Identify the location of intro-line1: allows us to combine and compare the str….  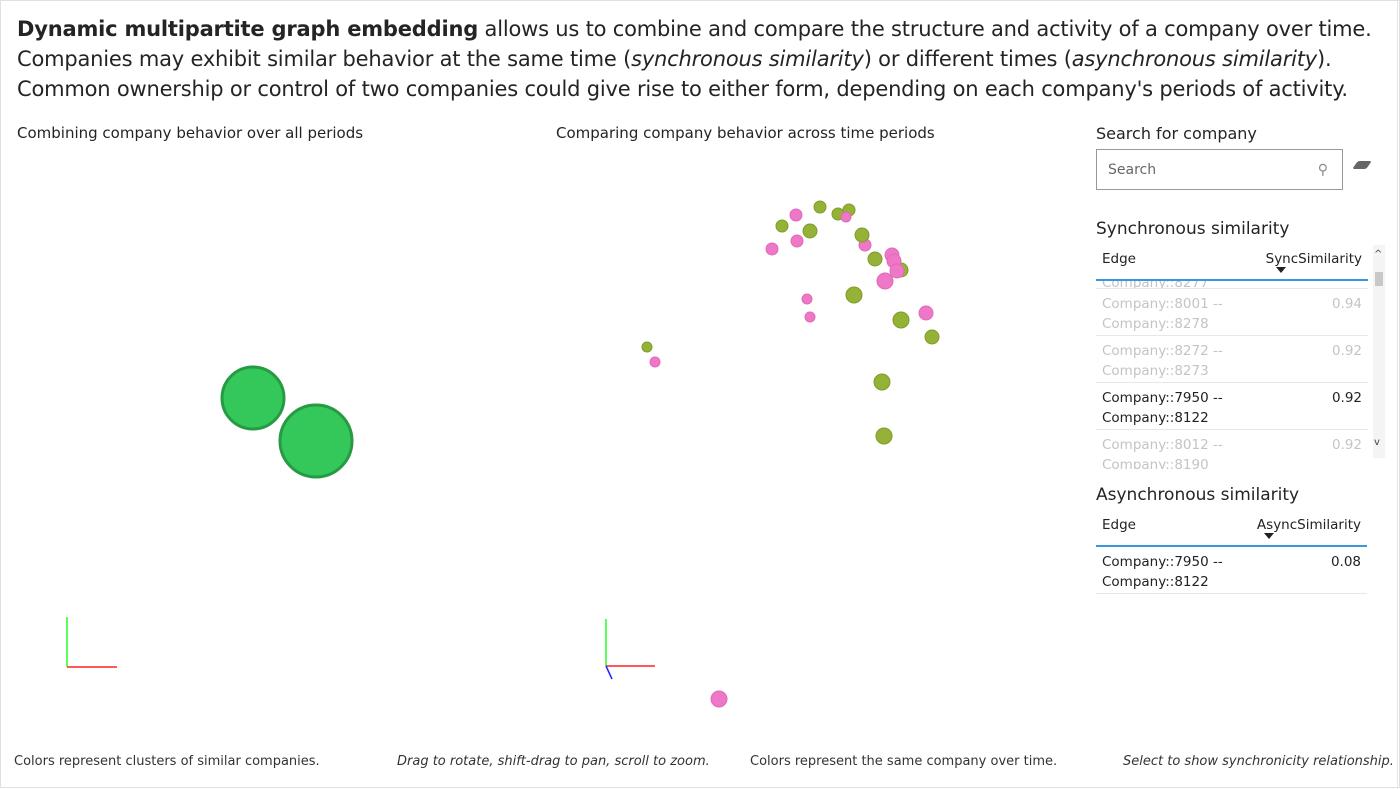
(925, 29).